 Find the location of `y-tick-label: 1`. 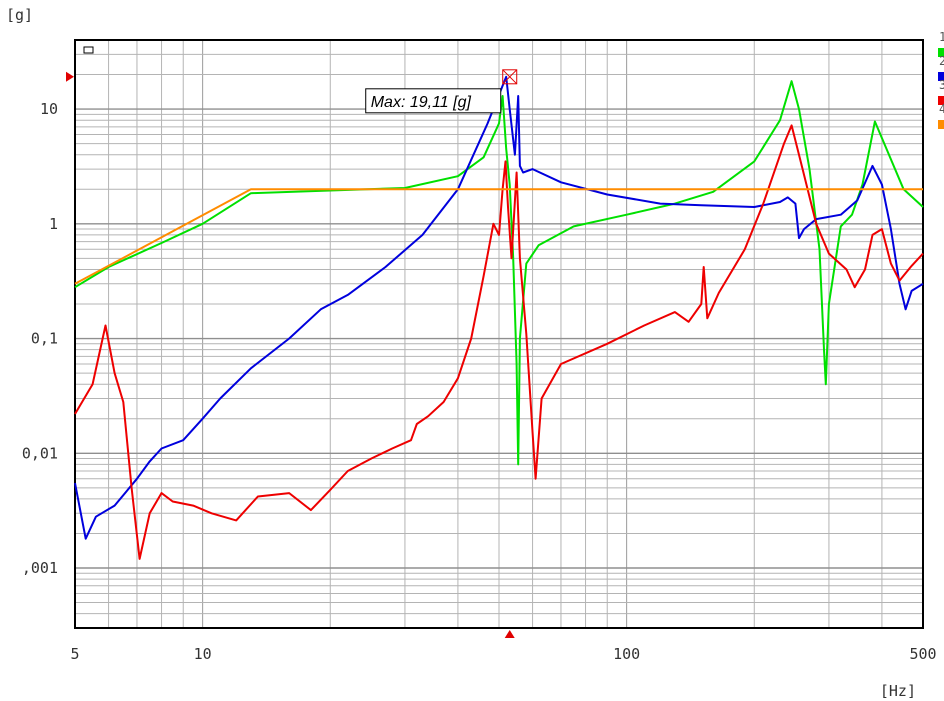

y-tick-label: 1 is located at coordinates (53, 224).